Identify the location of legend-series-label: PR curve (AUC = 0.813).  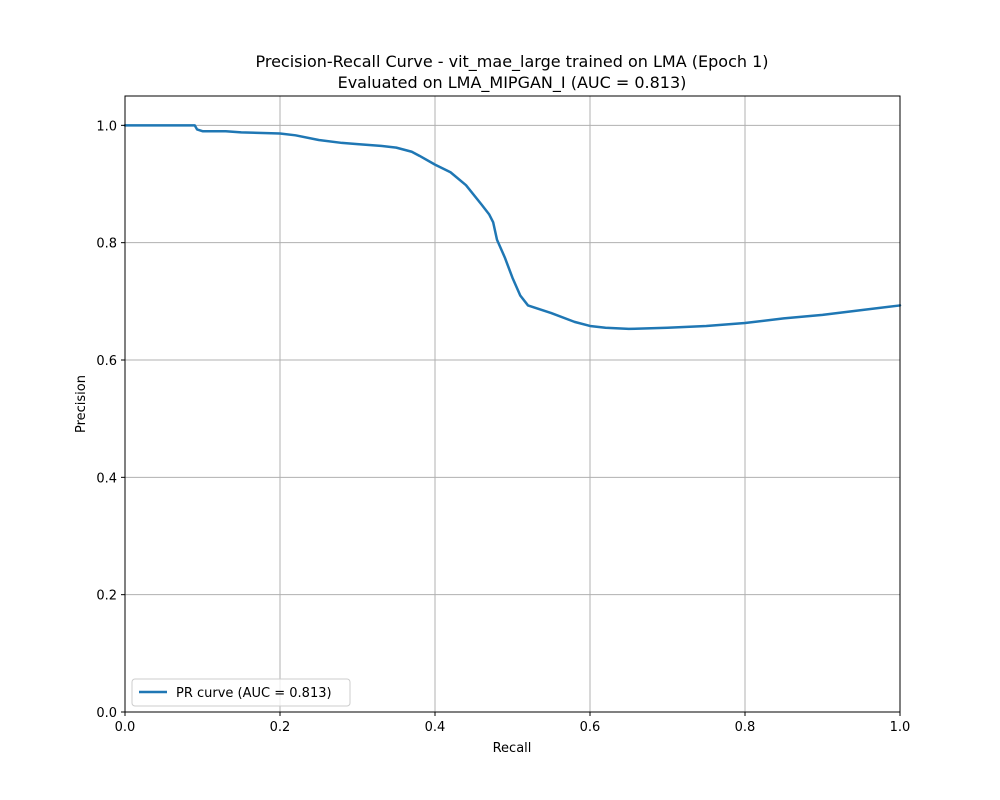
(254, 693).